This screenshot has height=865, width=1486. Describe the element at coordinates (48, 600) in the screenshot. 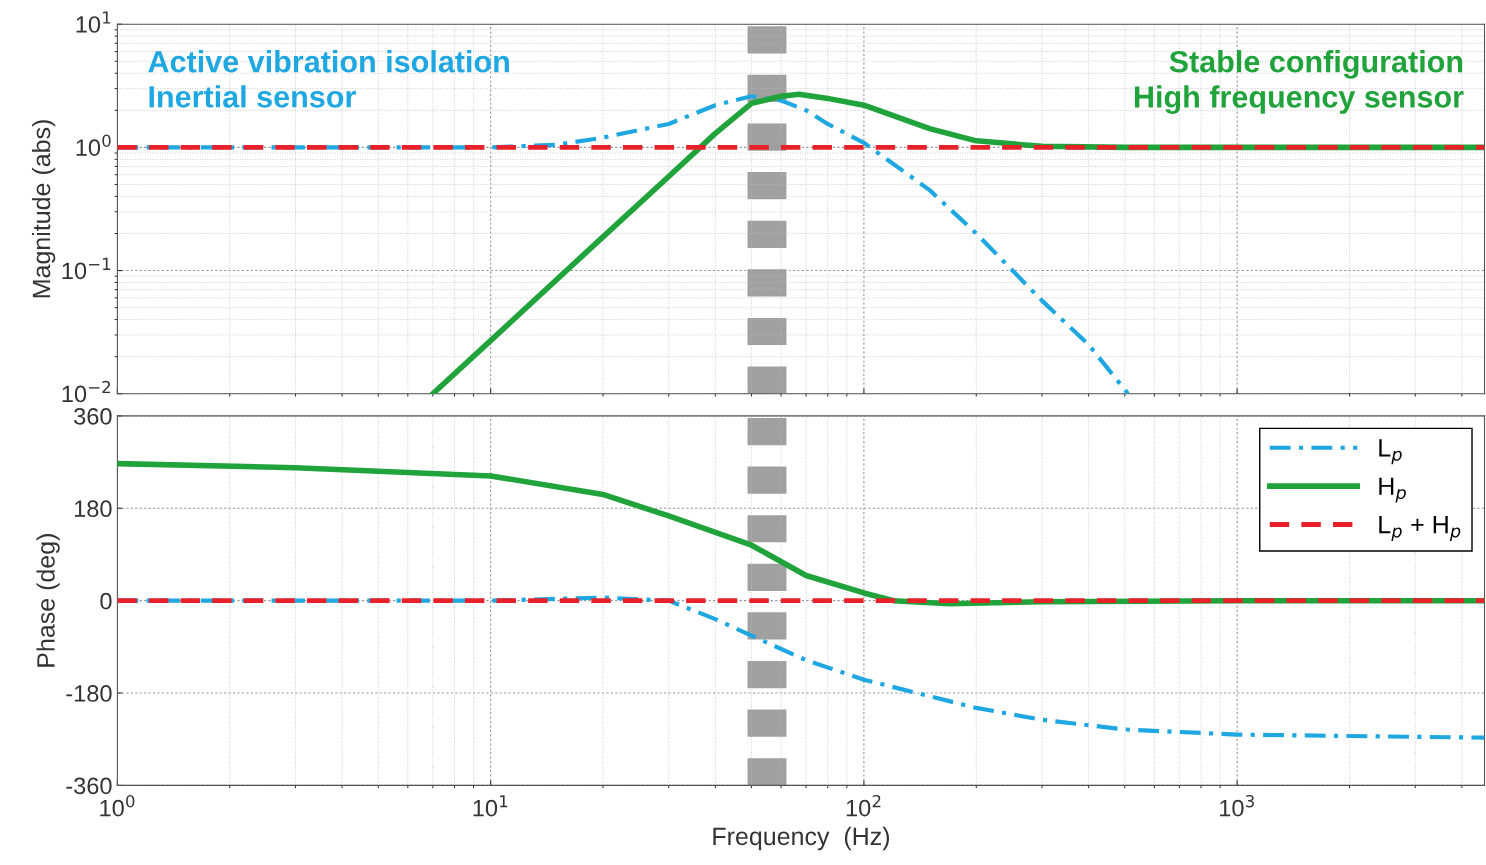

I see `y-axis-title: Phase (deg)` at that location.